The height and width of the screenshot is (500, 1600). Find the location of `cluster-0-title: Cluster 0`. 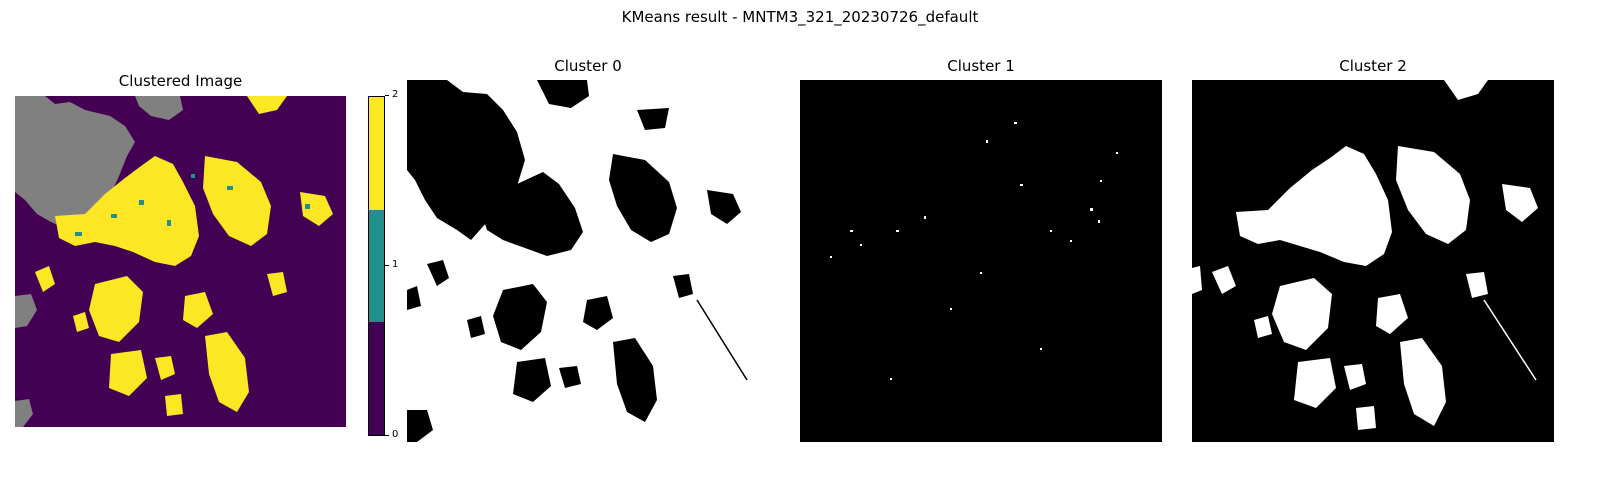

cluster-0-title: Cluster 0 is located at coordinates (588, 66).